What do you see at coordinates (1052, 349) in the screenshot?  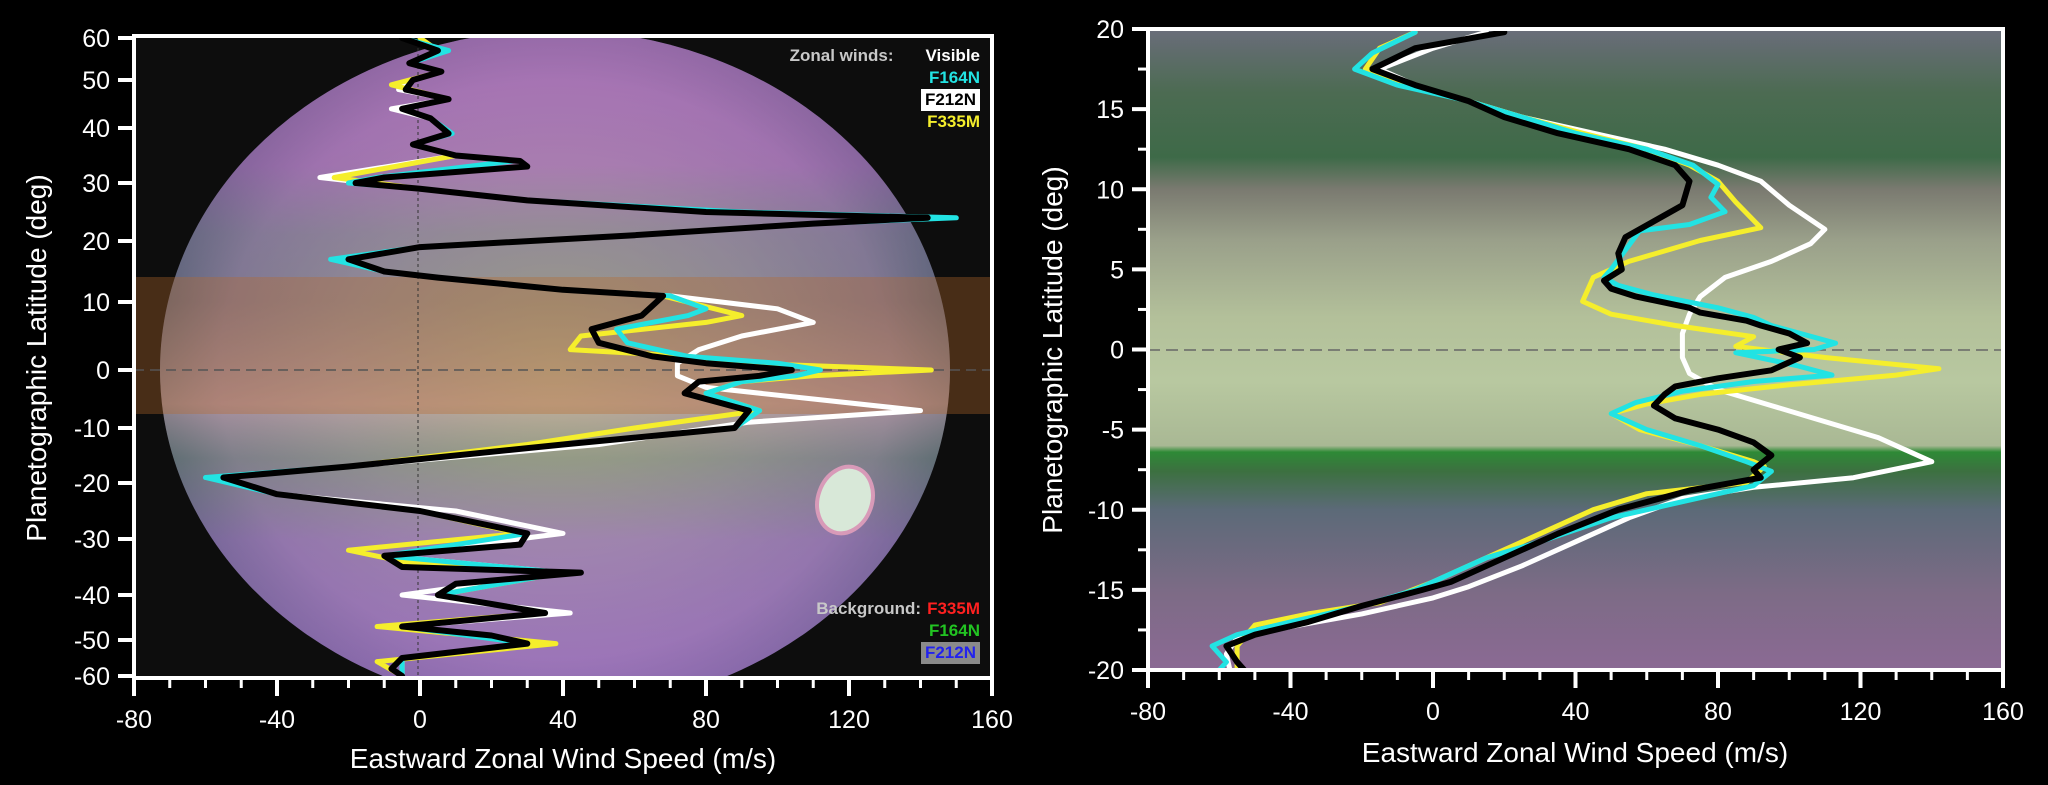 I see `right-y-axis-label: Planetographic Latitude (deg)` at bounding box center [1052, 349].